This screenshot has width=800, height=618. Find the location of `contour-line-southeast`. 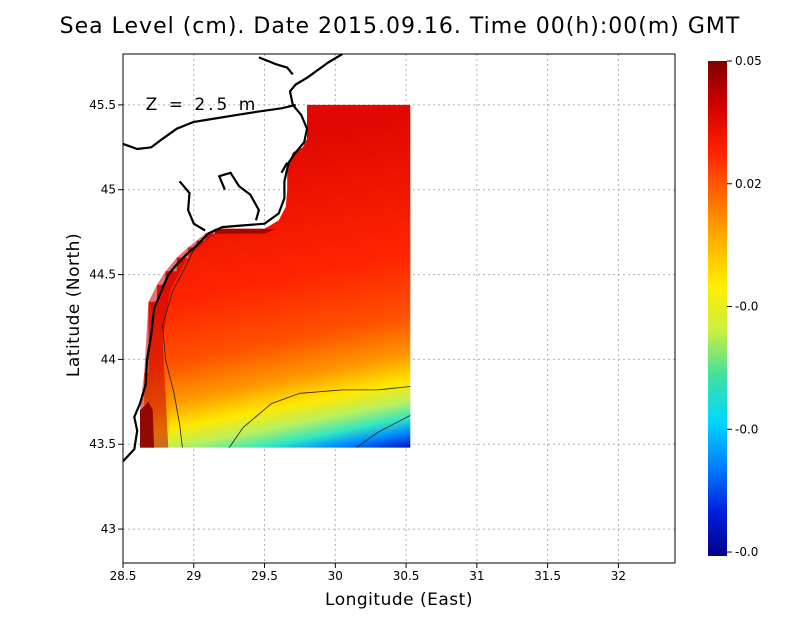

contour-line-southeast is located at coordinates (383, 431).